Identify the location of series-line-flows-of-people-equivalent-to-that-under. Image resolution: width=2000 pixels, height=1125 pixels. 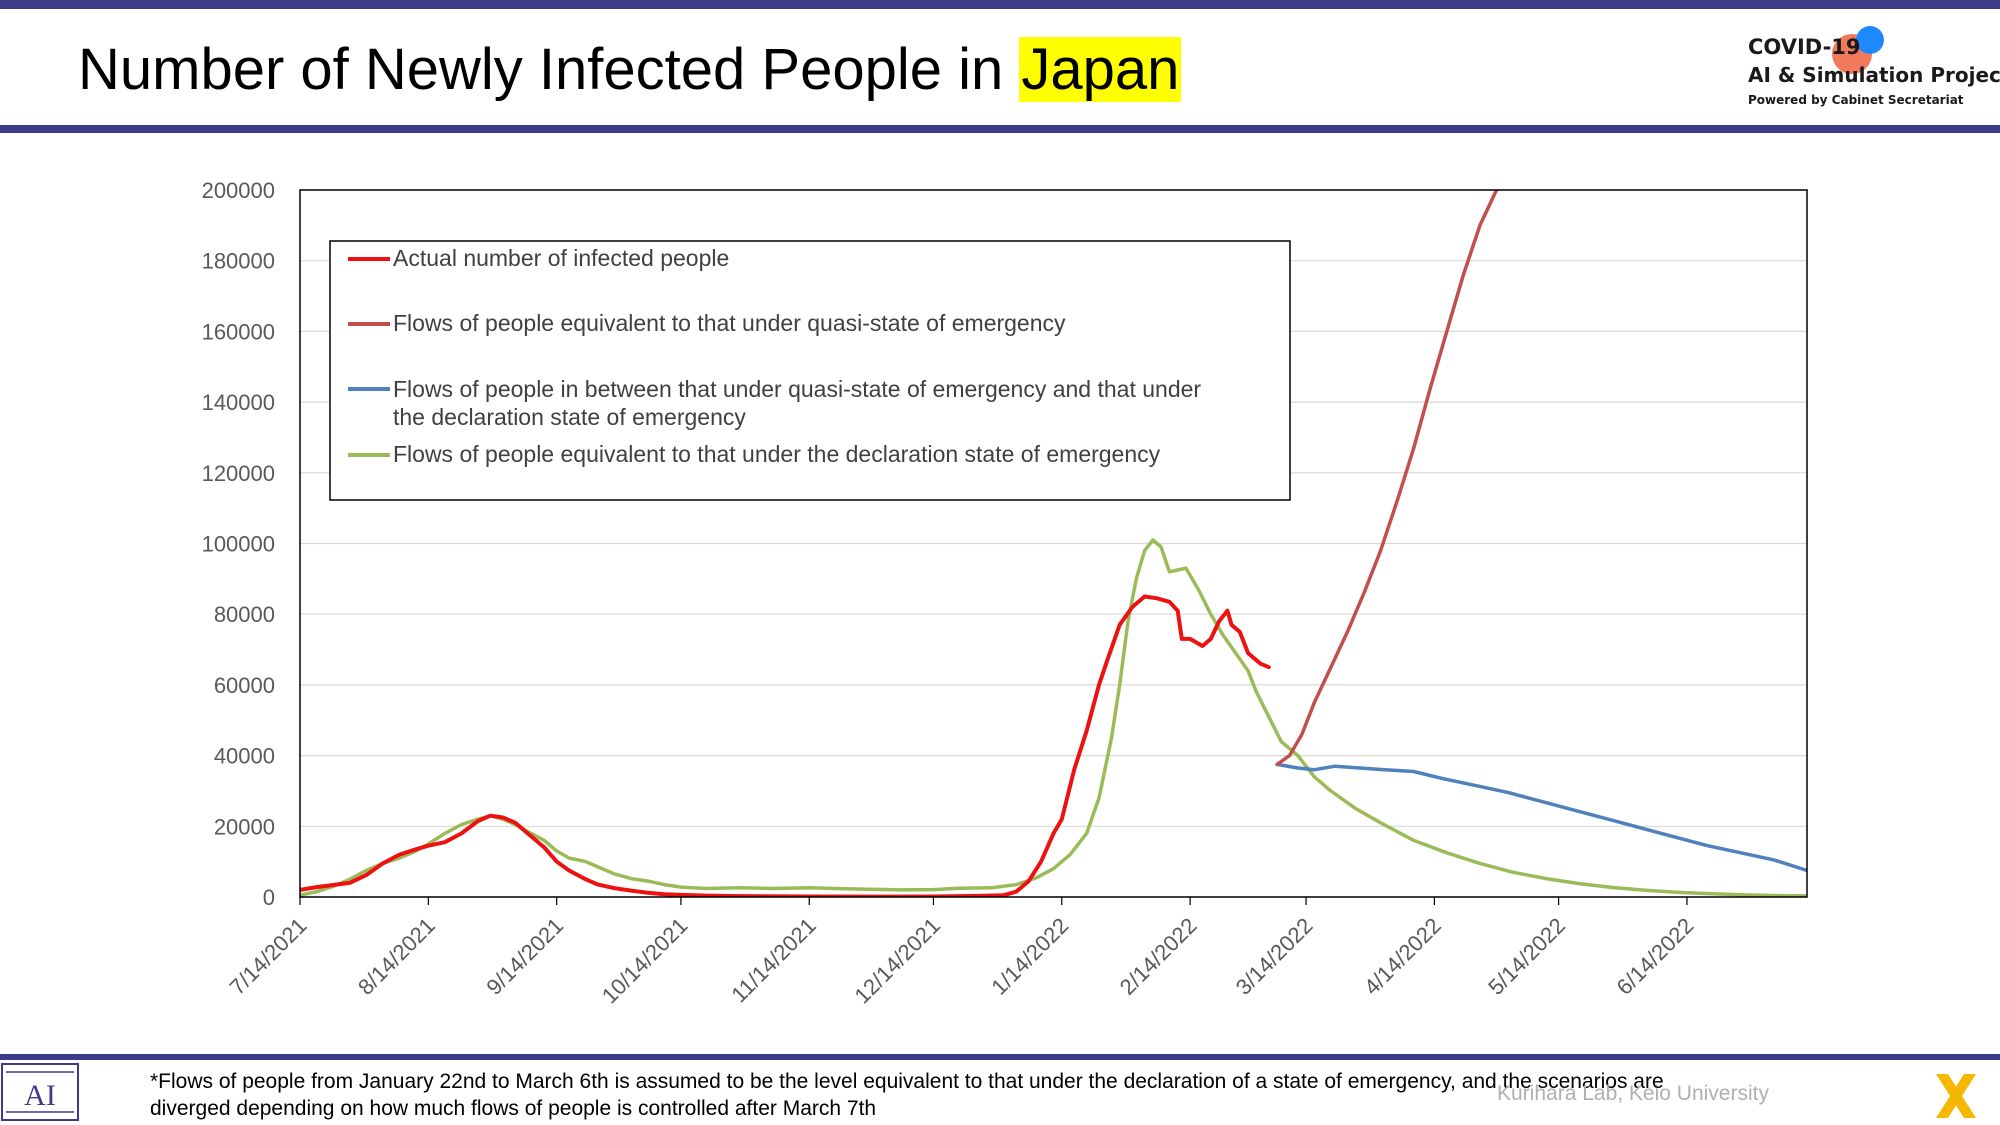
(1387, 478).